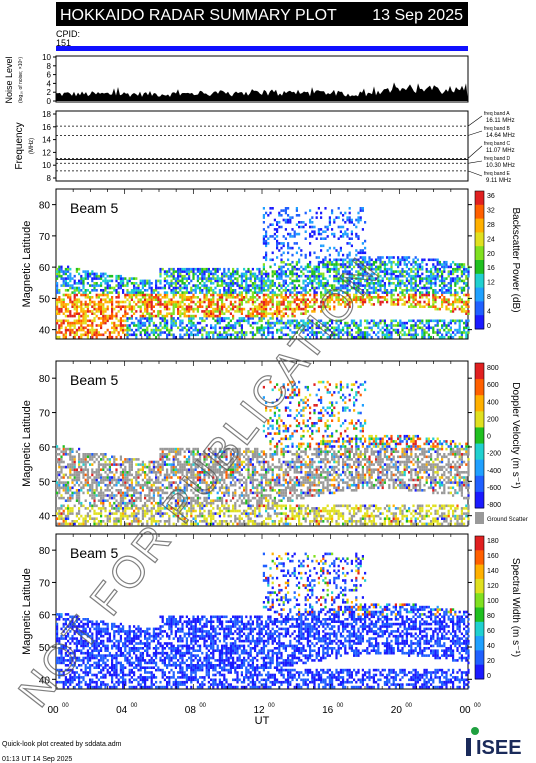 This screenshot has width=536, height=763. What do you see at coordinates (515, 259) in the screenshot?
I see `colorbar-label: Backscatter Power (dB)` at bounding box center [515, 259].